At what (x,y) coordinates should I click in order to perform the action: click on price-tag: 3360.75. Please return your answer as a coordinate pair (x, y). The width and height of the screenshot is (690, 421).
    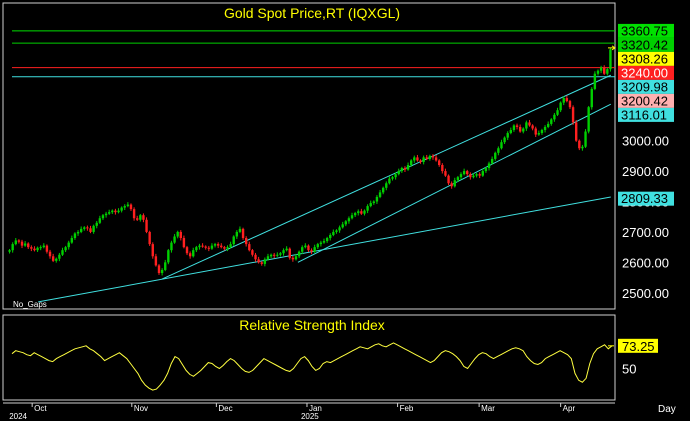
    Looking at the image, I should click on (646, 30).